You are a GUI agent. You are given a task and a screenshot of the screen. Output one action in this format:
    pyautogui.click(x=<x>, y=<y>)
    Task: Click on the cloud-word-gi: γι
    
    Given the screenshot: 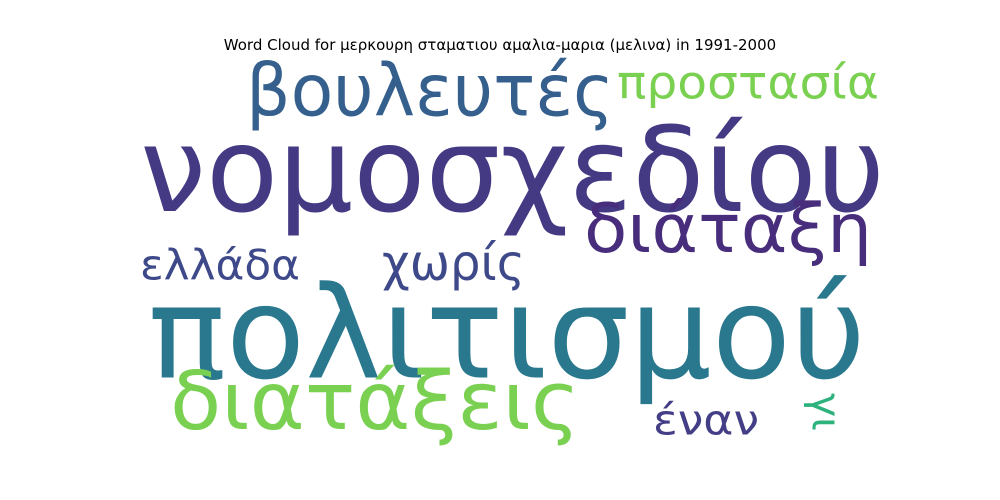 What is the action you would take?
    pyautogui.click(x=826, y=412)
    